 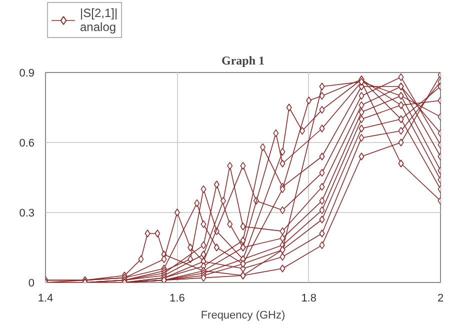 I want to click on x-axis-title: Frequency (GHz), so click(x=243, y=316).